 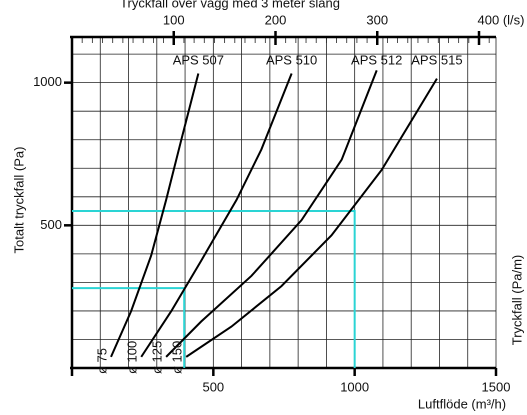 I want to click on y-axis-label: Totalt tryckfall (Pa), so click(x=18, y=200).